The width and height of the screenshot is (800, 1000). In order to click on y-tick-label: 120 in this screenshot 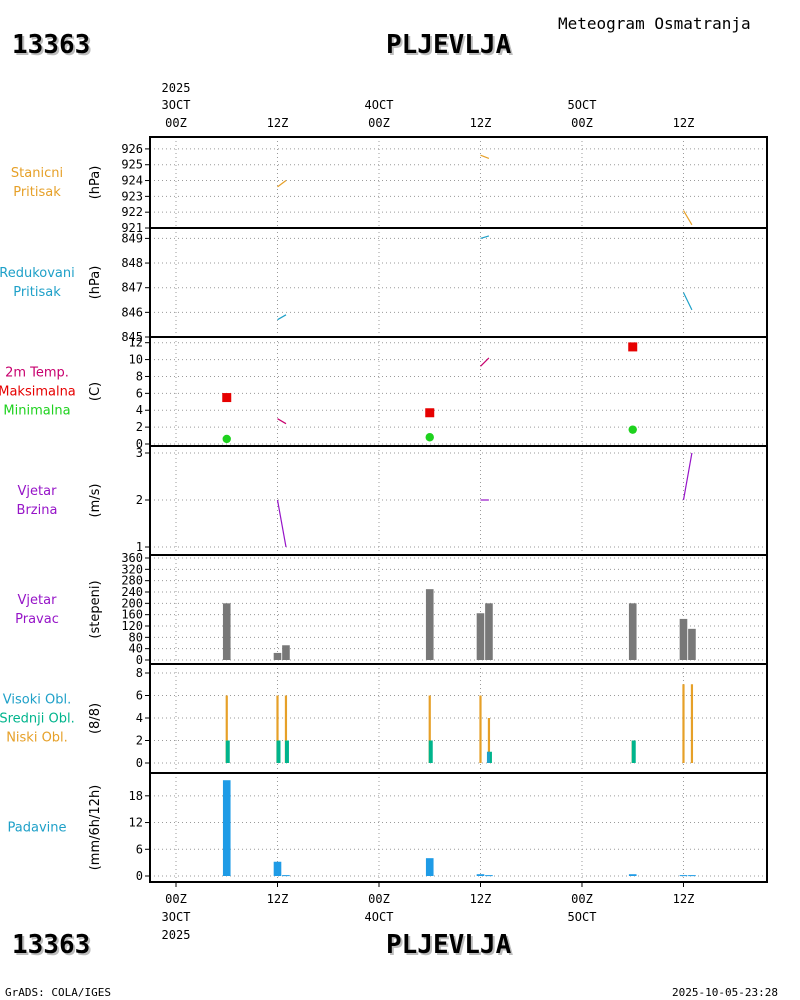, I will do `click(132, 626)`.